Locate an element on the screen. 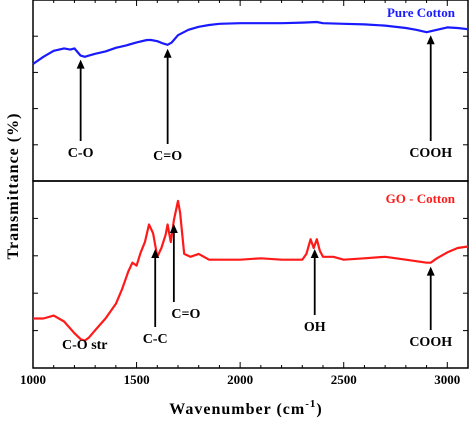 This screenshot has width=474, height=430. x-tick-label: 3000 is located at coordinates (447, 379).